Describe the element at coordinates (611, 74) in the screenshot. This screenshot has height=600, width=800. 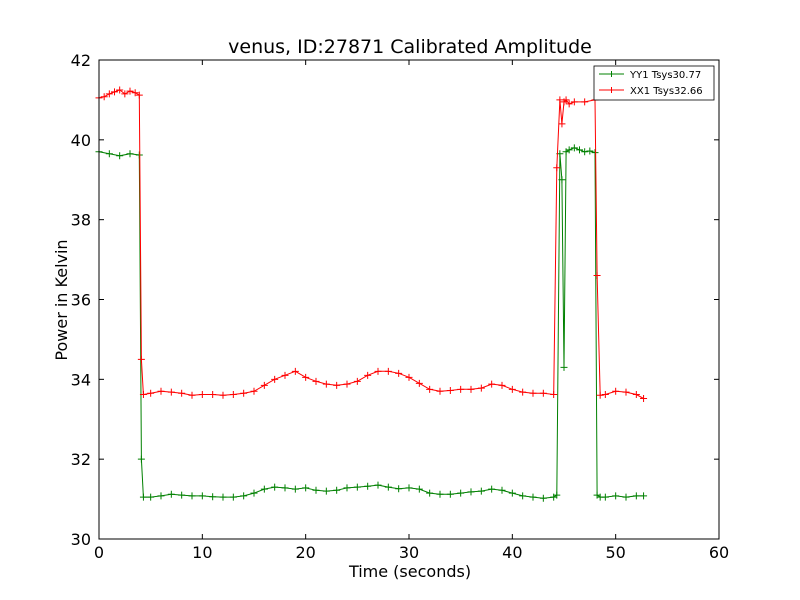
I see `legend-marker-yy1` at that location.